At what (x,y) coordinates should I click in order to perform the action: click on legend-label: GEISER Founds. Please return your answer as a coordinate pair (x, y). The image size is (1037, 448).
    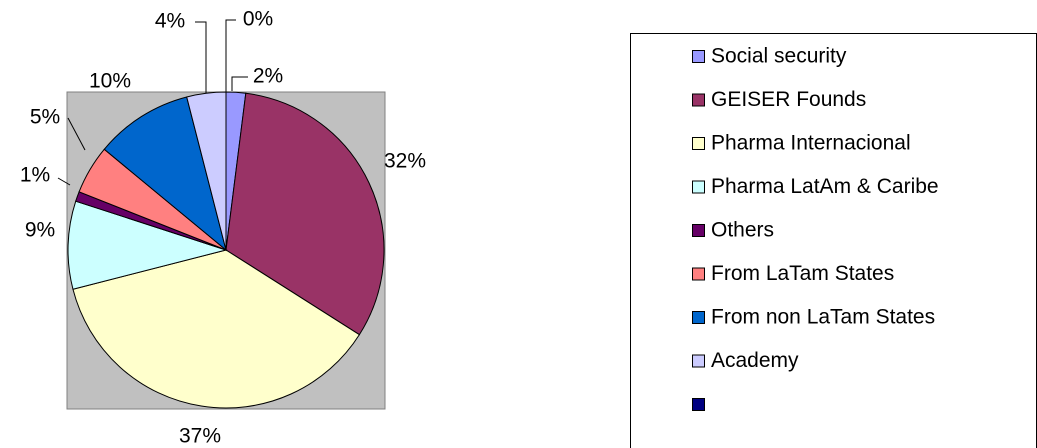
    Looking at the image, I should click on (788, 99).